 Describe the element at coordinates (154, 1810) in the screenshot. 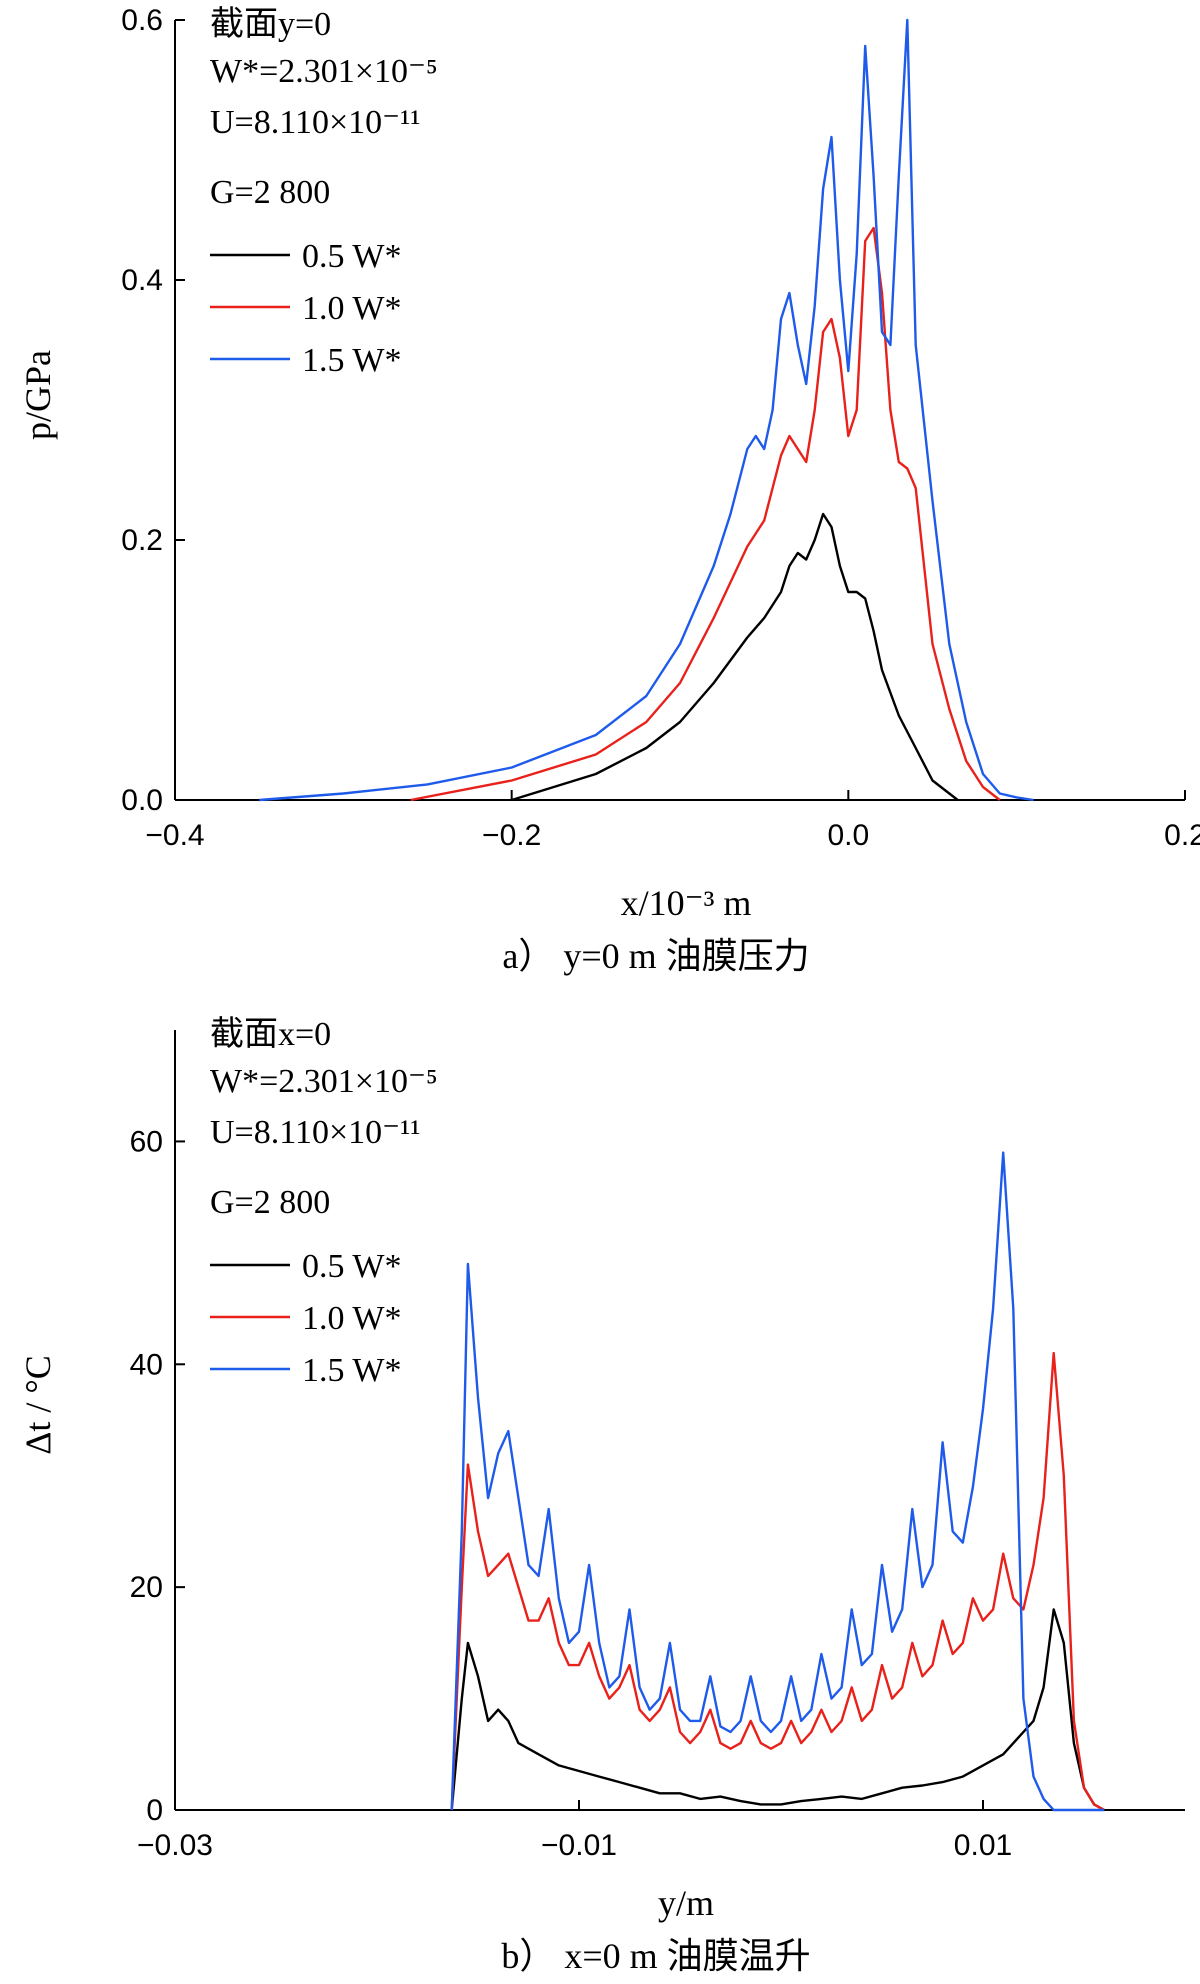

I see `y-tick-label: 0` at that location.